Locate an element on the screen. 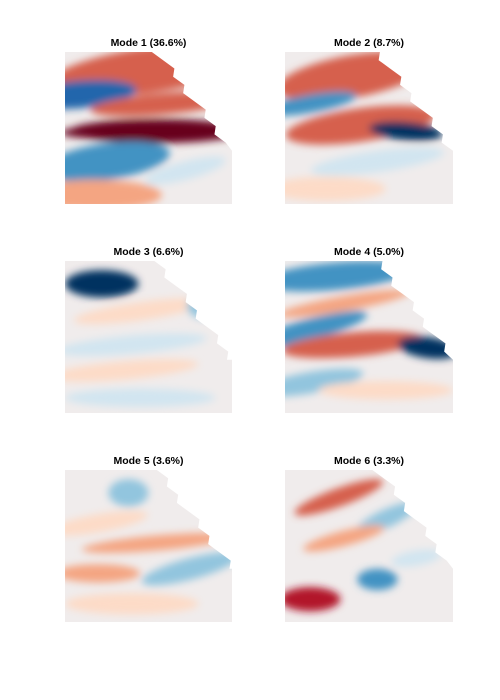  panel-title: Mode 4 (5.0%) is located at coordinates (369, 252).